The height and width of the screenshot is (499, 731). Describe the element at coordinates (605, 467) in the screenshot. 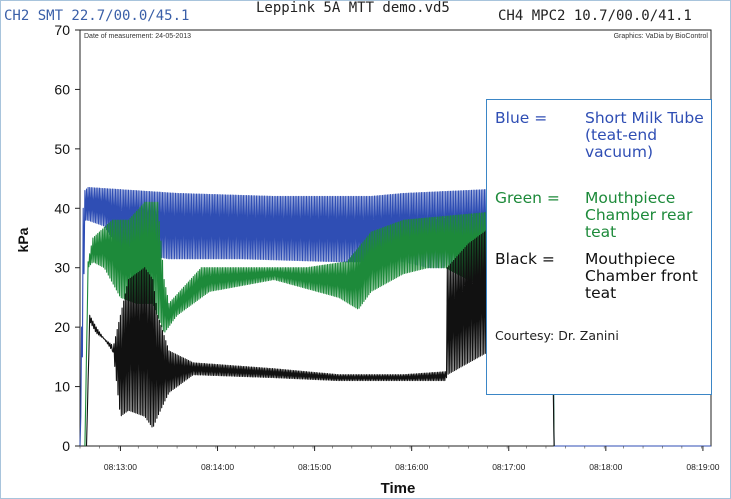

I see `x-tick-label: 08:18:00` at that location.